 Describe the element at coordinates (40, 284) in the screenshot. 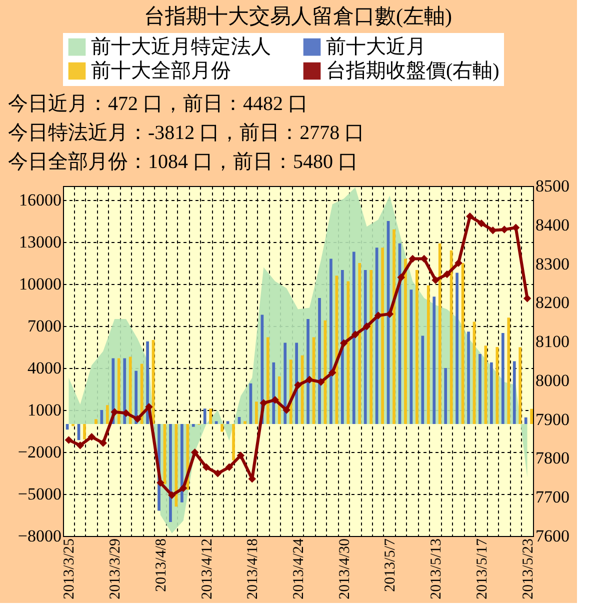

I see `y-tick-label: 10000` at that location.